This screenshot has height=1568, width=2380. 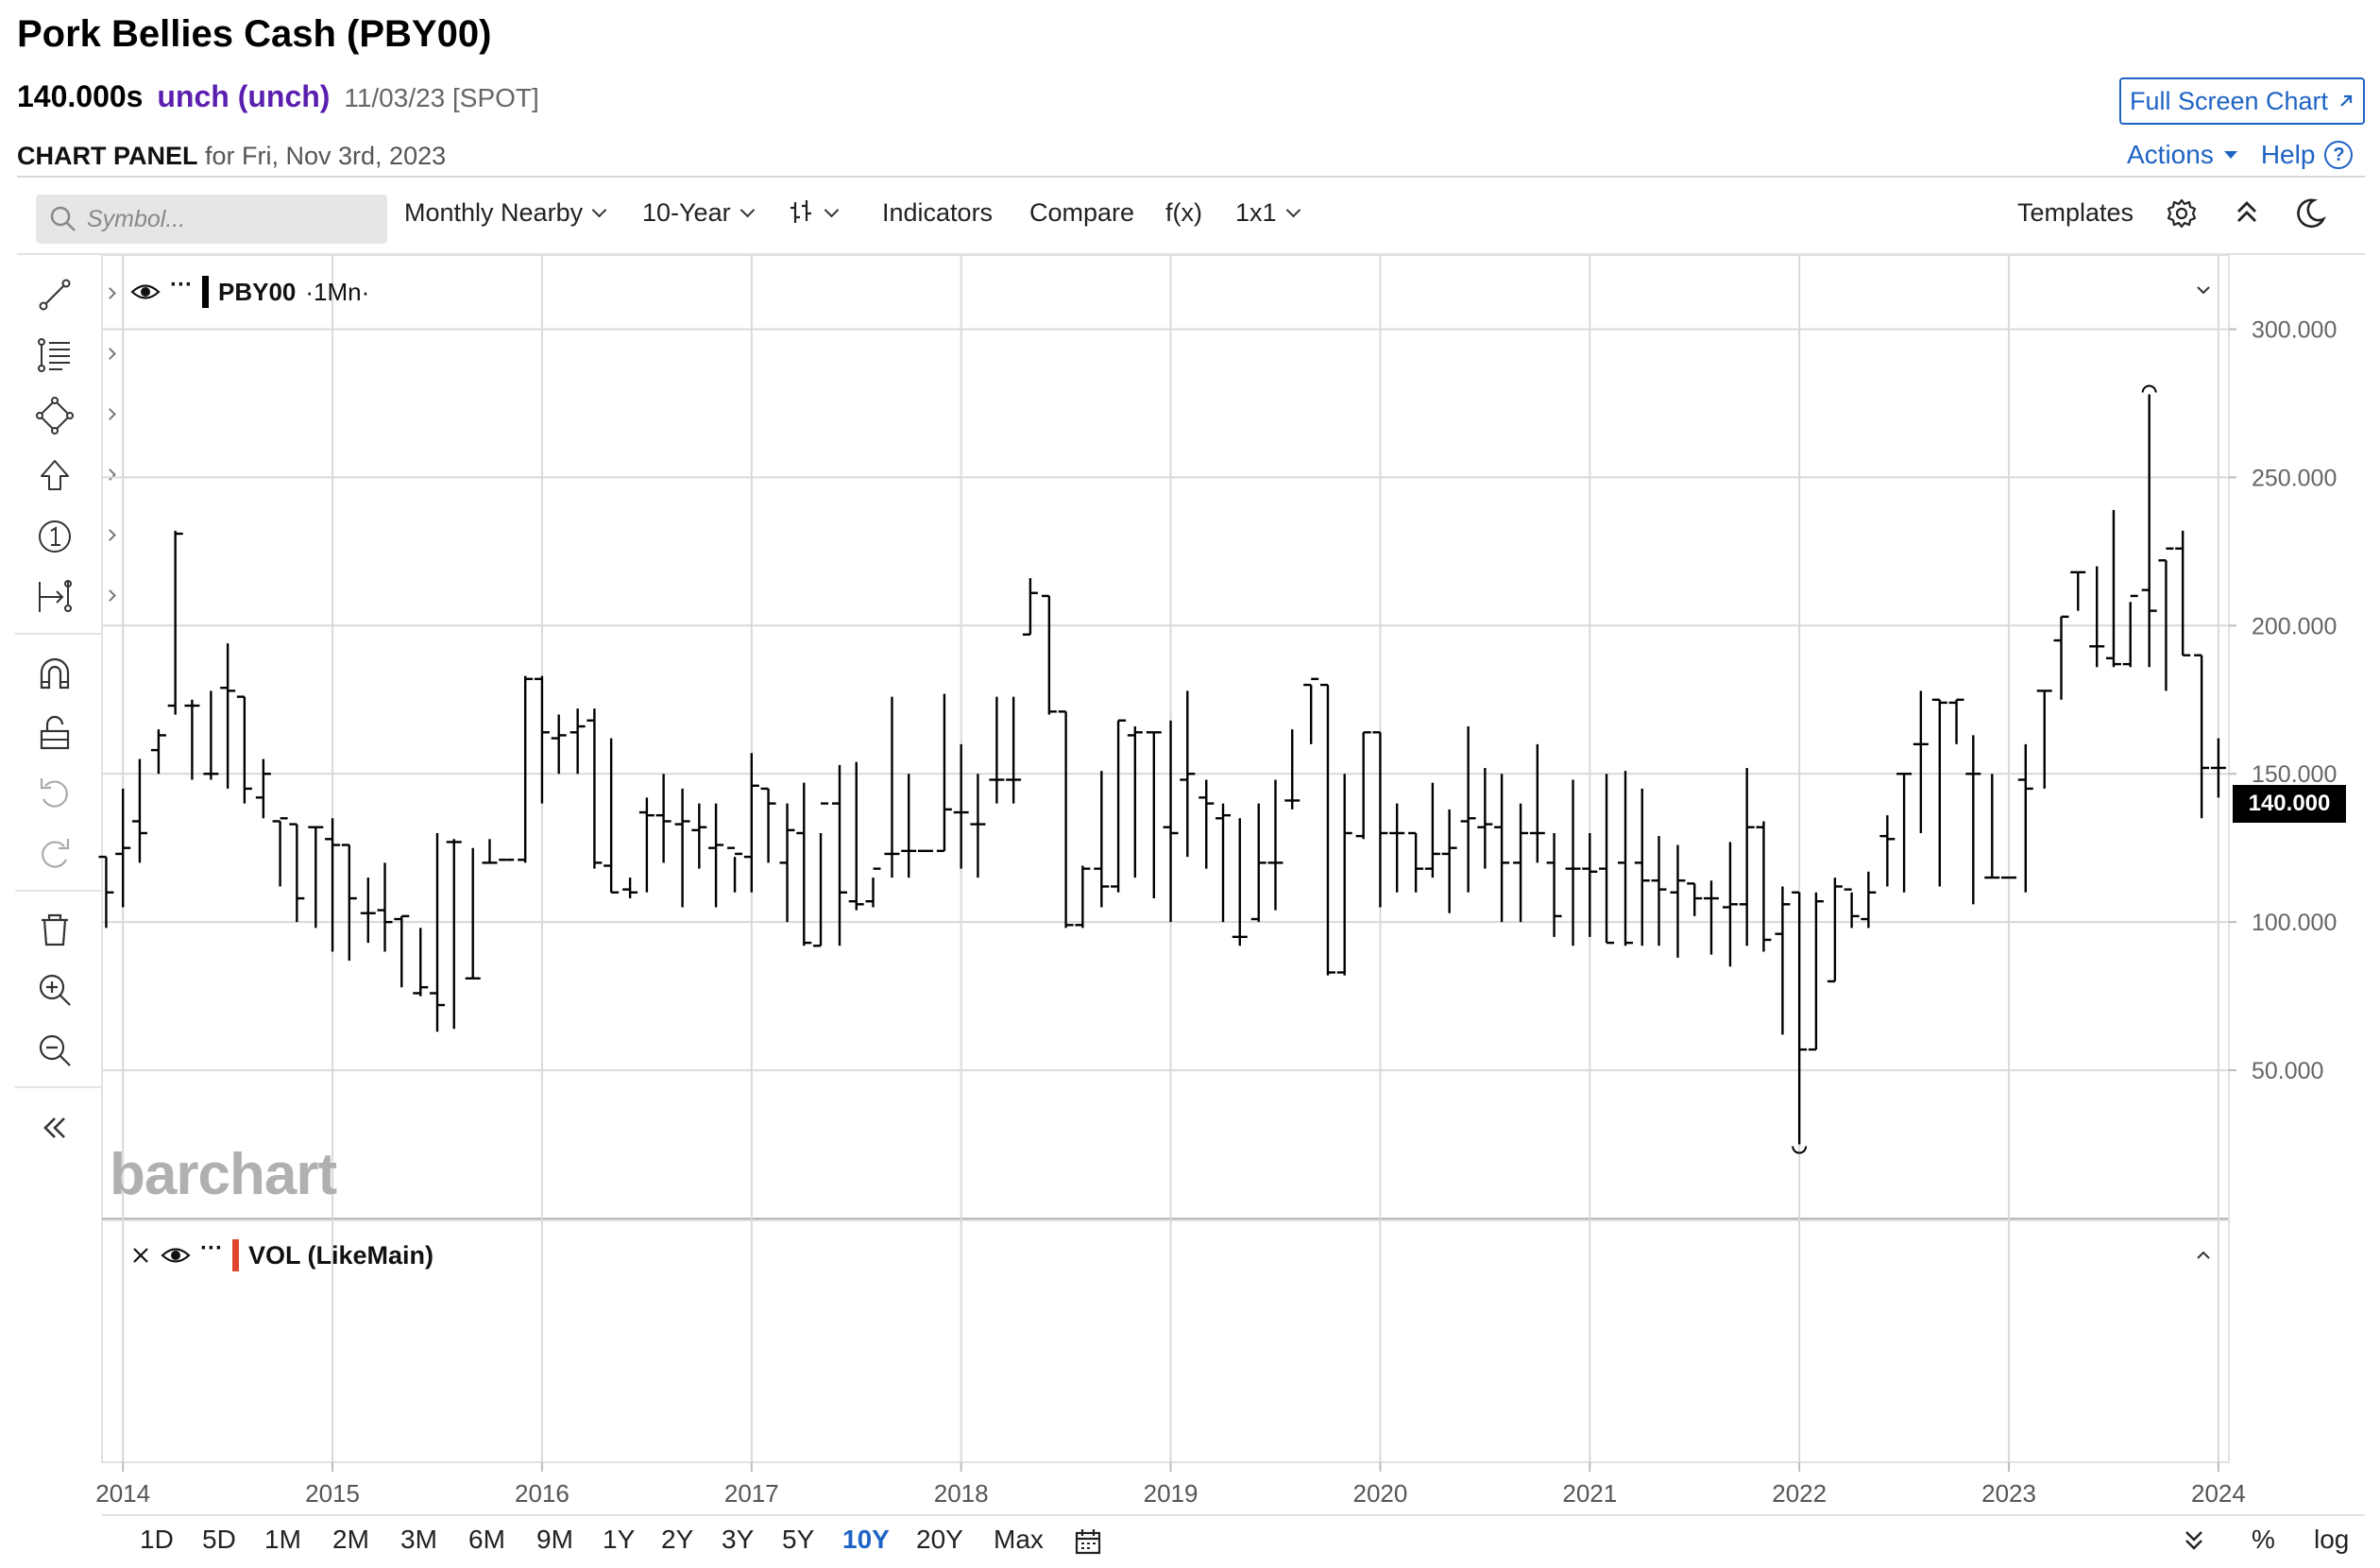 What do you see at coordinates (2247, 212) in the screenshot?
I see `collapse-up-button` at bounding box center [2247, 212].